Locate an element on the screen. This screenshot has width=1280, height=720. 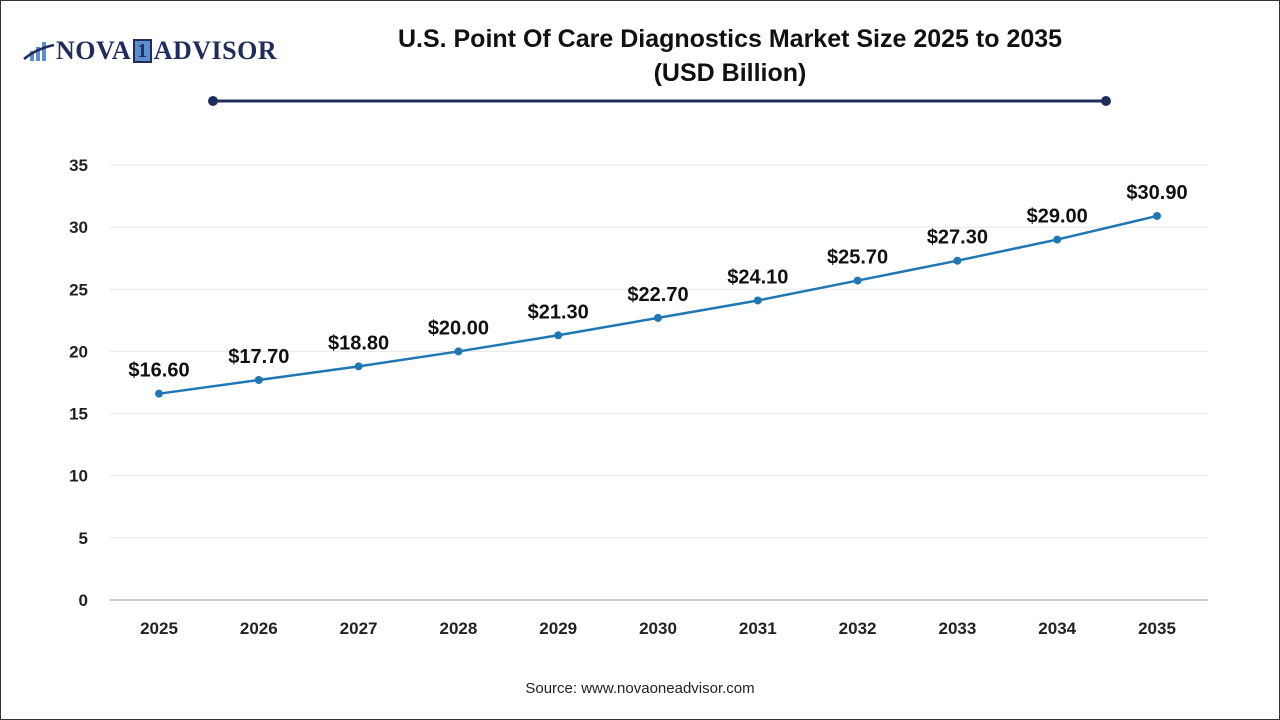
y-tick-label: 15 is located at coordinates (78, 414).